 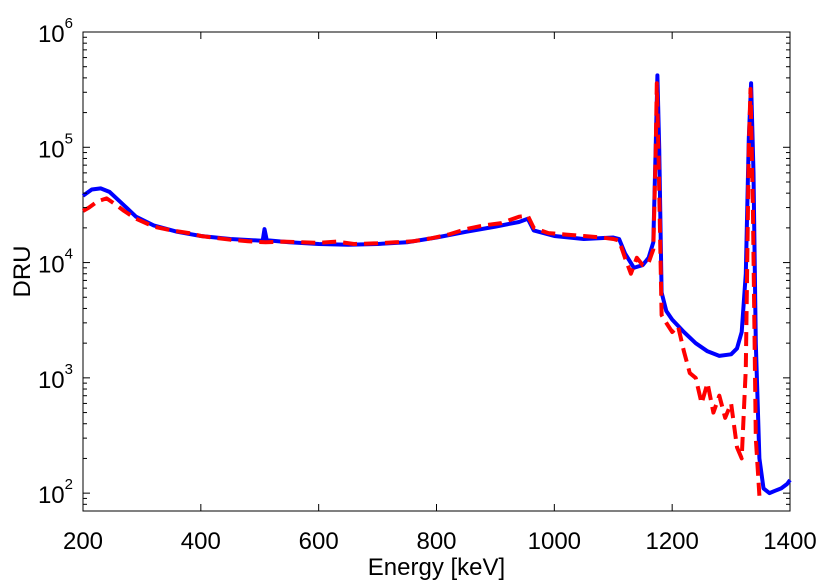 What do you see at coordinates (22, 272) in the screenshot?
I see `y-axis-title: DRU` at bounding box center [22, 272].